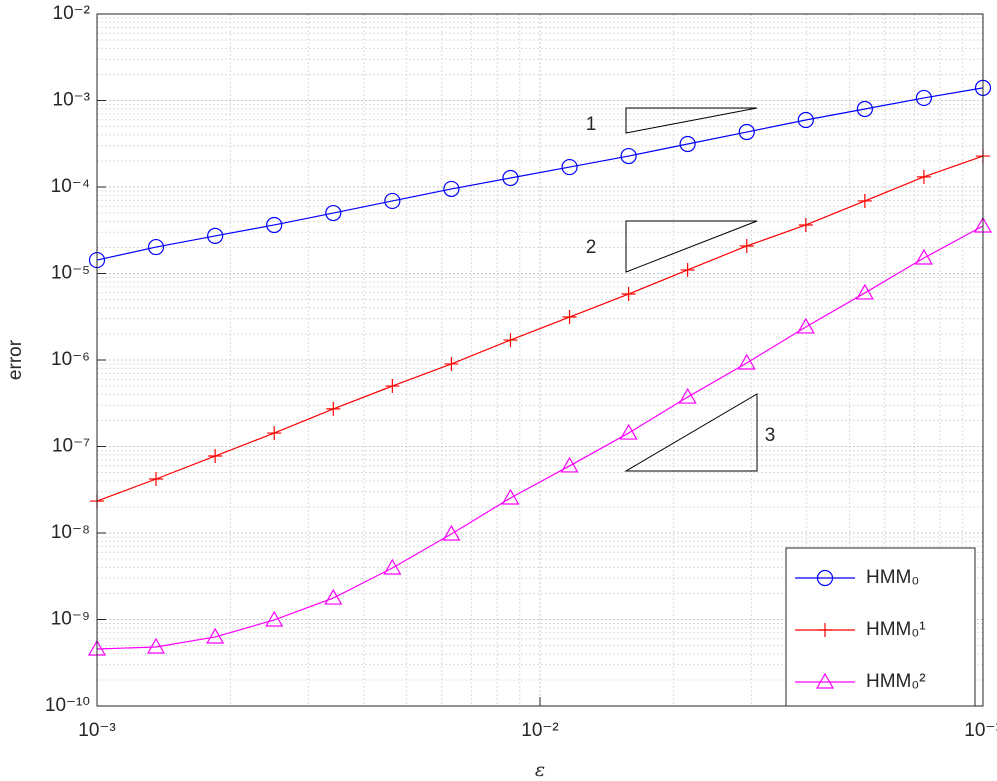 The width and height of the screenshot is (997, 781). I want to click on legend-label: HMM₀¹, so click(896, 629).